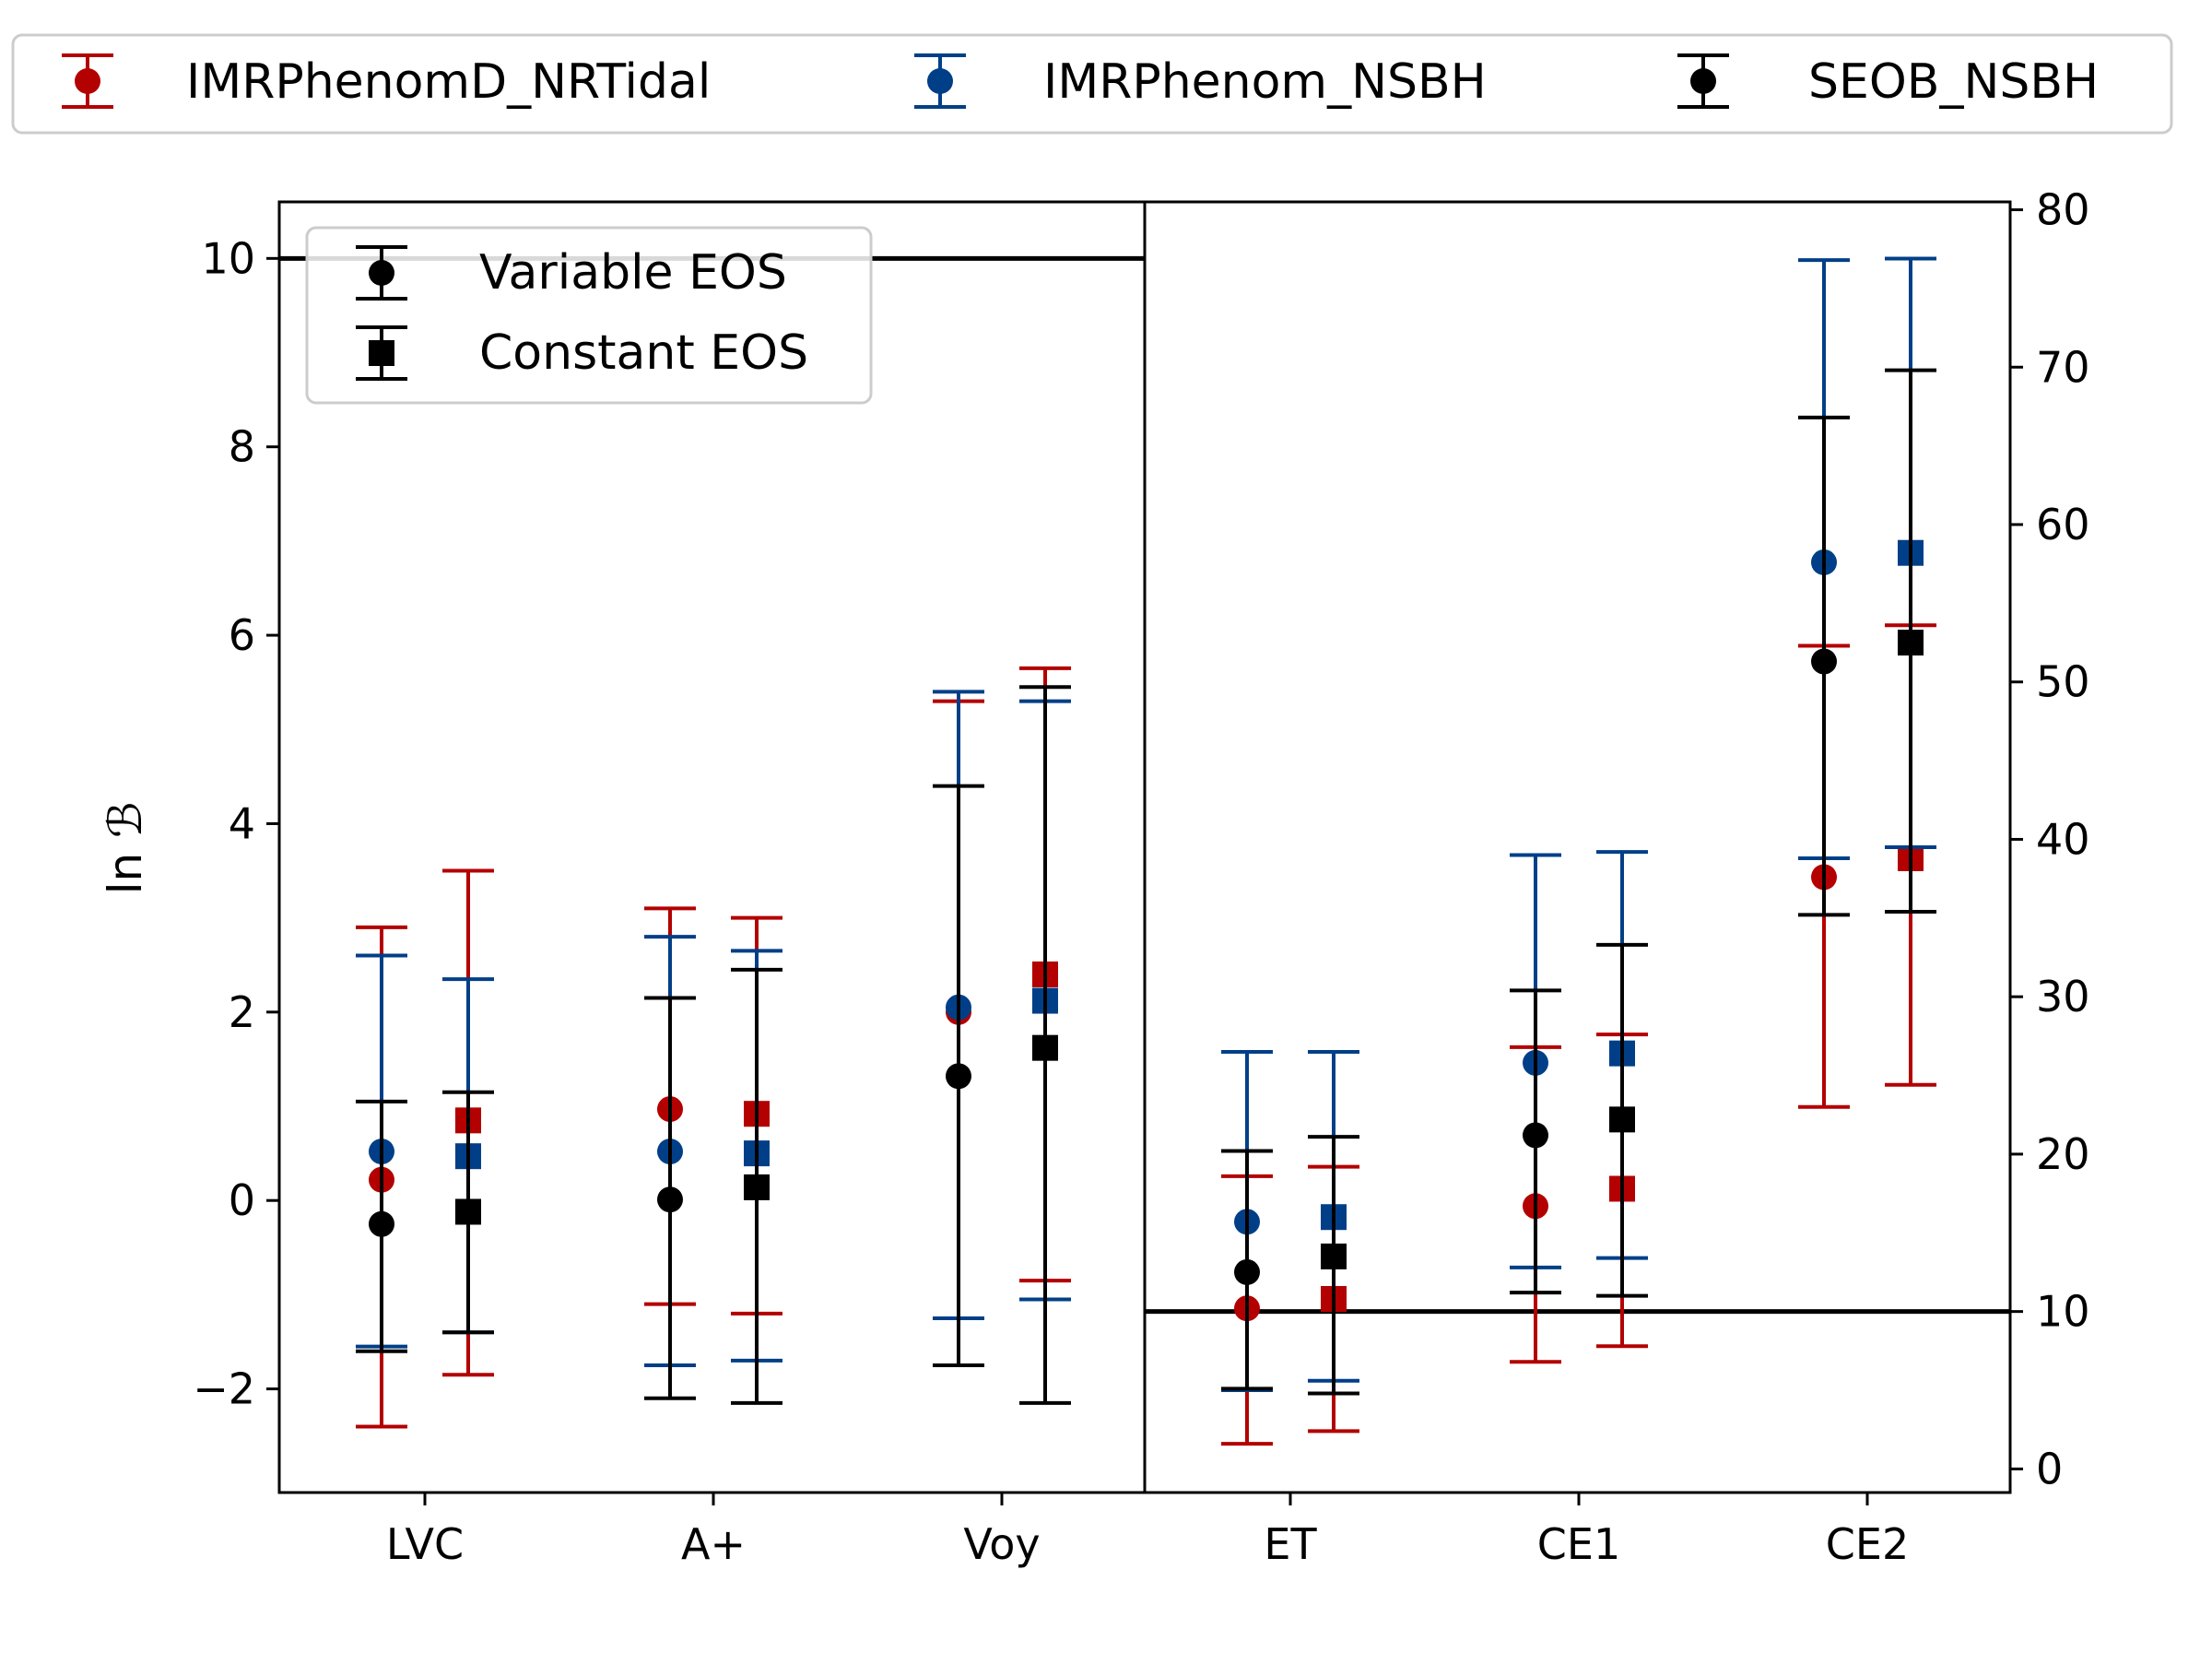 This screenshot has height=1664, width=2212. I want to click on right-y-tick-label: 0, so click(2049, 1468).